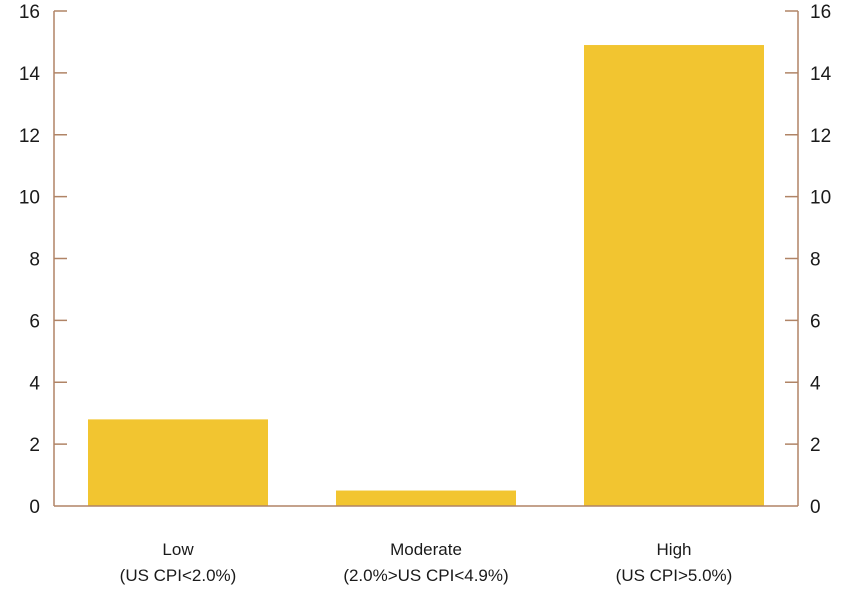 The height and width of the screenshot is (590, 846). What do you see at coordinates (29, 198) in the screenshot?
I see `y-tick-label-left-10: 10` at bounding box center [29, 198].